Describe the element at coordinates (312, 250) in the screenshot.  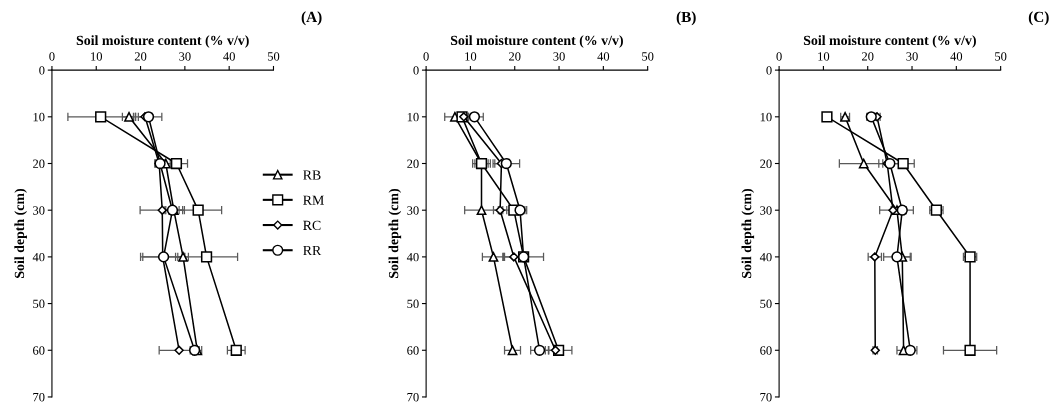
I see `legend-label: RR` at that location.